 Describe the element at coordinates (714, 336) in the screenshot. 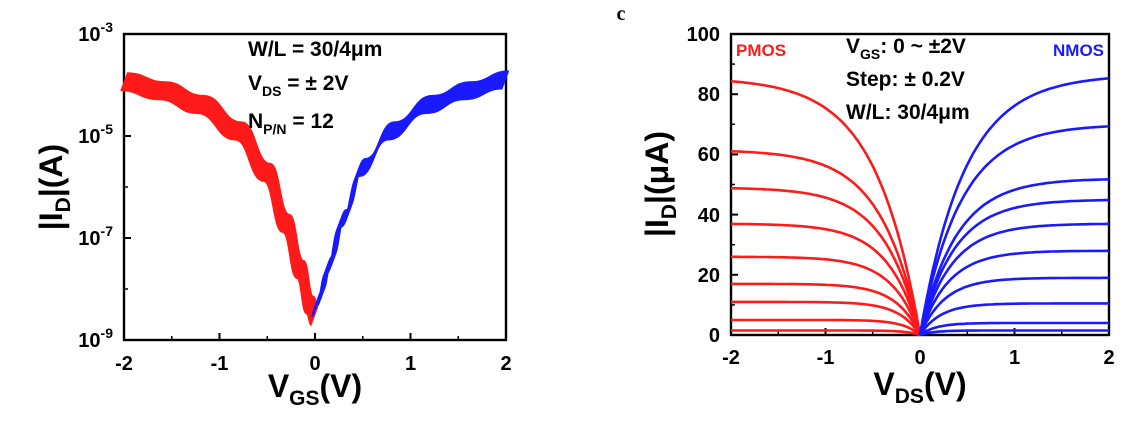

I see `right-y-tick-label: 0` at that location.